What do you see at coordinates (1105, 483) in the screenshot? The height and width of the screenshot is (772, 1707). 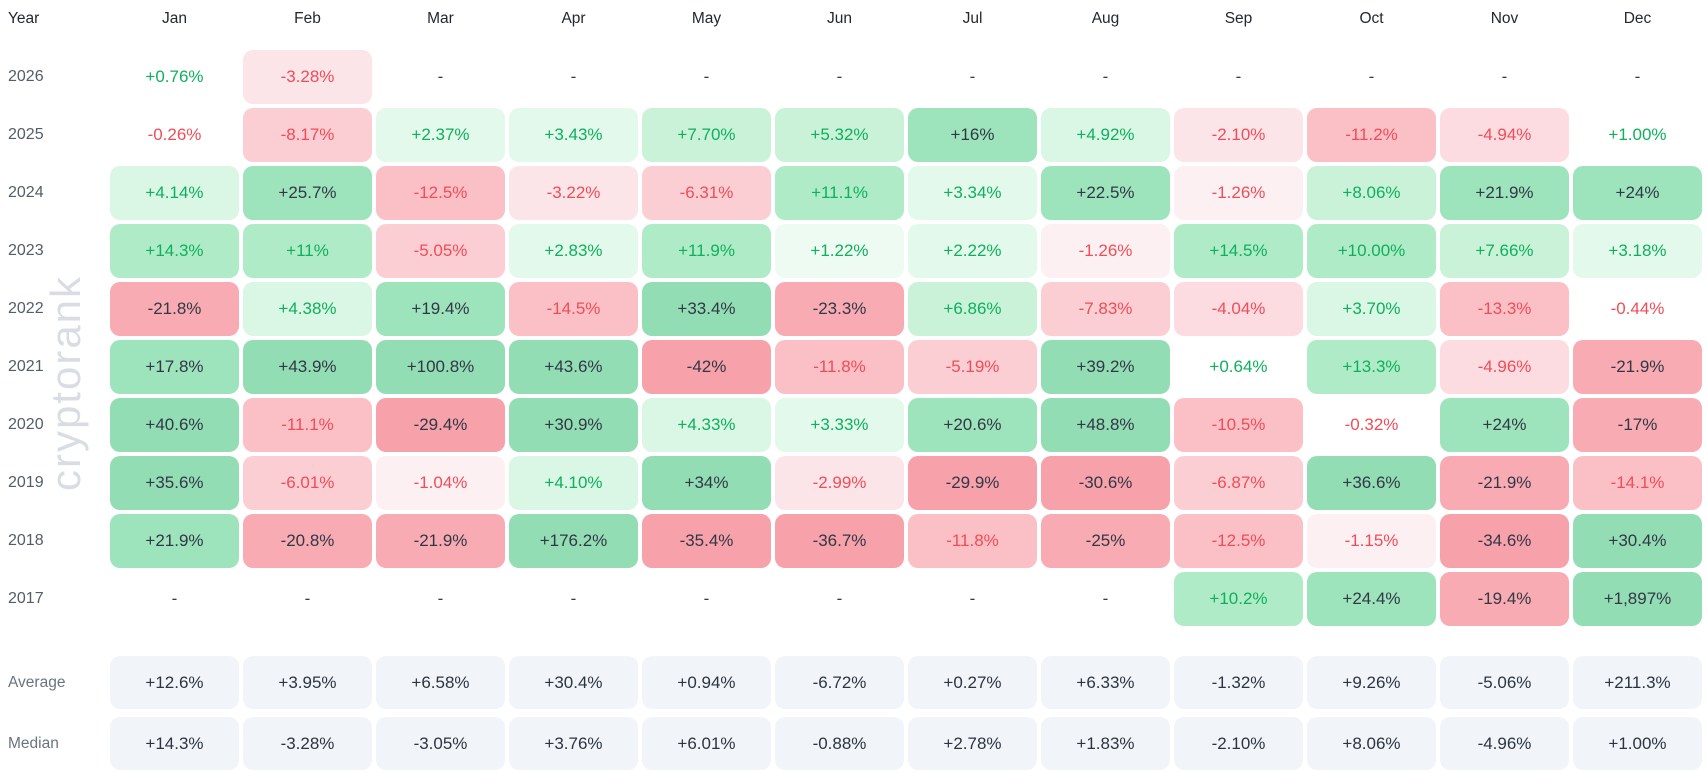 I see `return-cell: -30.6%` at bounding box center [1105, 483].